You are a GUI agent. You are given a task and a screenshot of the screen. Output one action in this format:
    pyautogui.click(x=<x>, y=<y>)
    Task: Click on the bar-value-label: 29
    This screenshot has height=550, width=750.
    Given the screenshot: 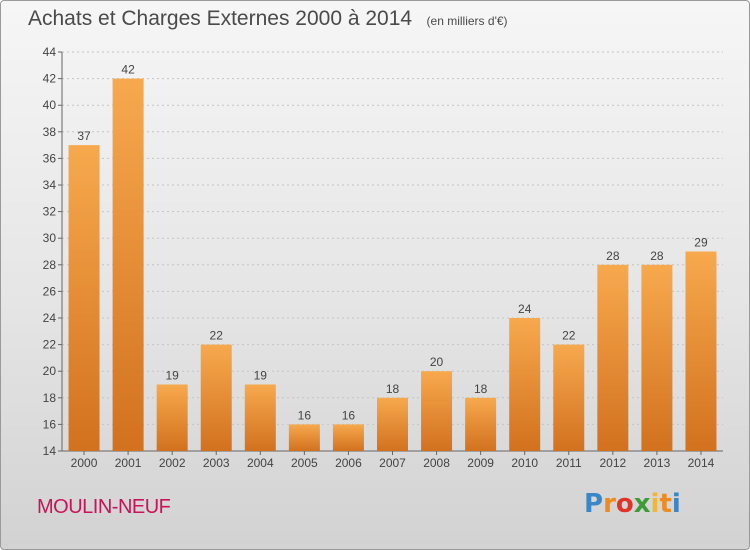 What is the action you would take?
    pyautogui.click(x=701, y=243)
    